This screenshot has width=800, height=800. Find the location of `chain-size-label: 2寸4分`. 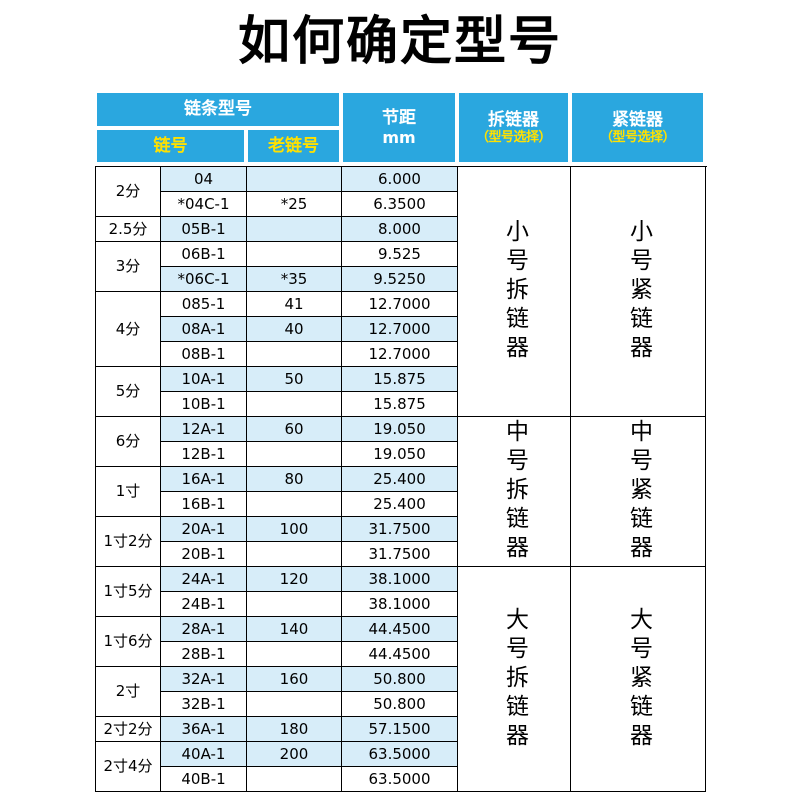

chain-size-label: 2寸4分 is located at coordinates (128, 767).